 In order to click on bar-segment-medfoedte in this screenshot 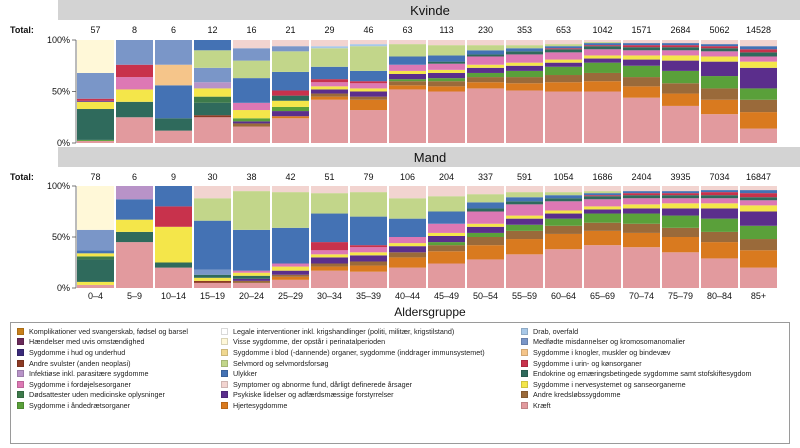, I will do `click(212, 272)`.